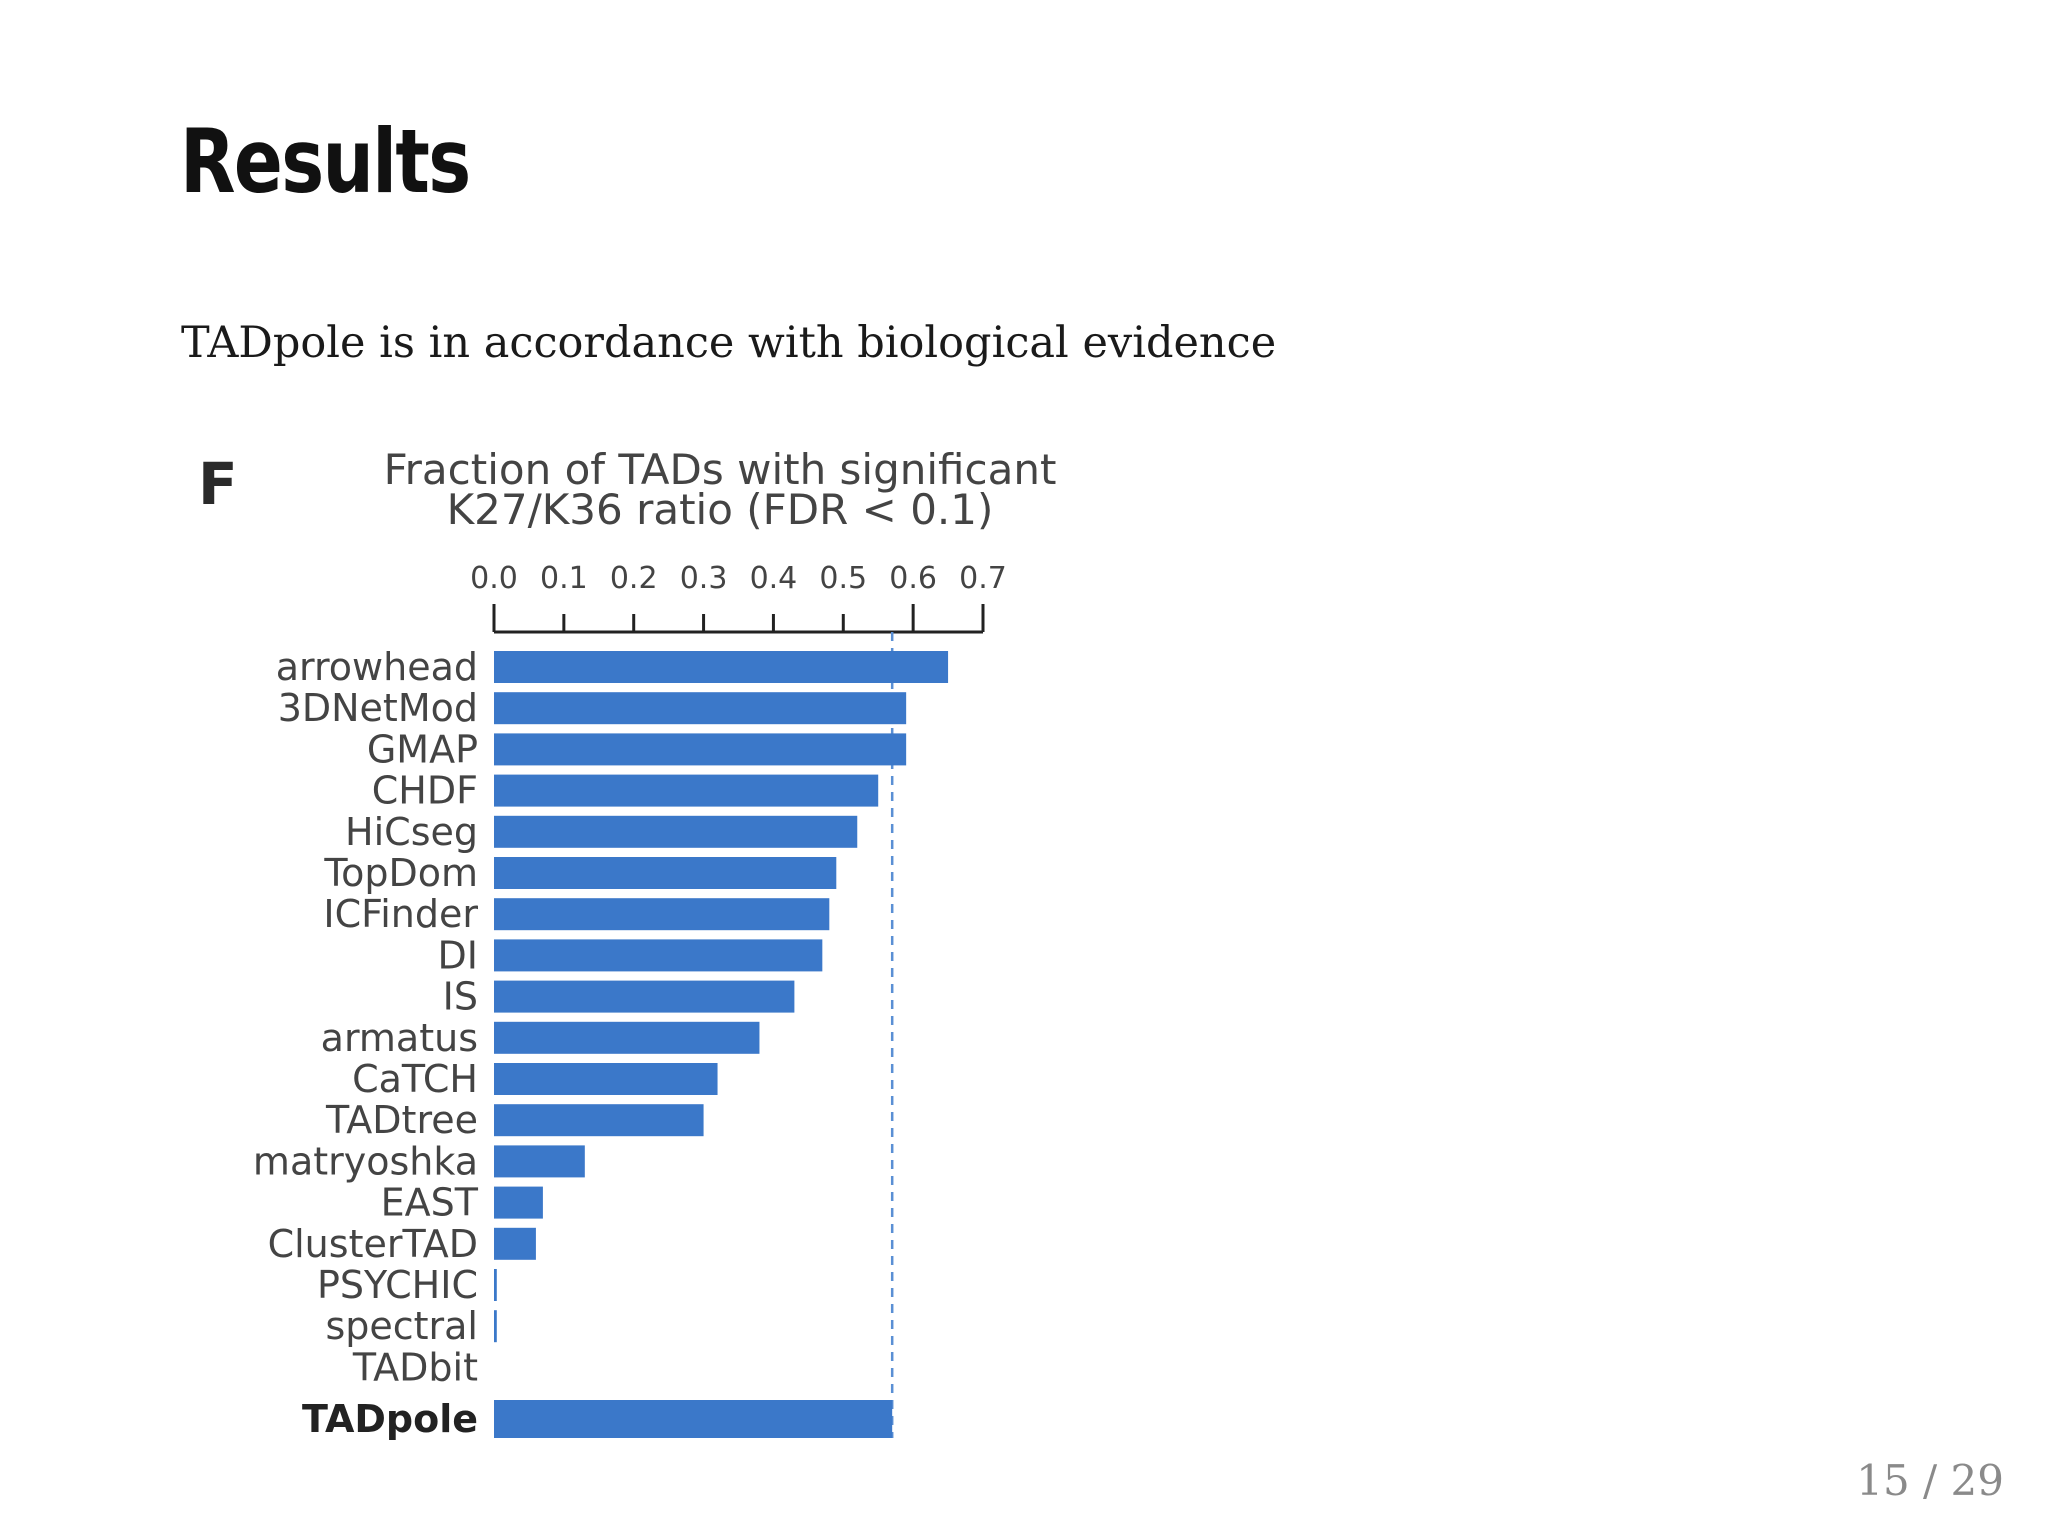 This screenshot has height=1536, width=2048. What do you see at coordinates (774, 578) in the screenshot?
I see `x-tick-label: 0.4` at bounding box center [774, 578].